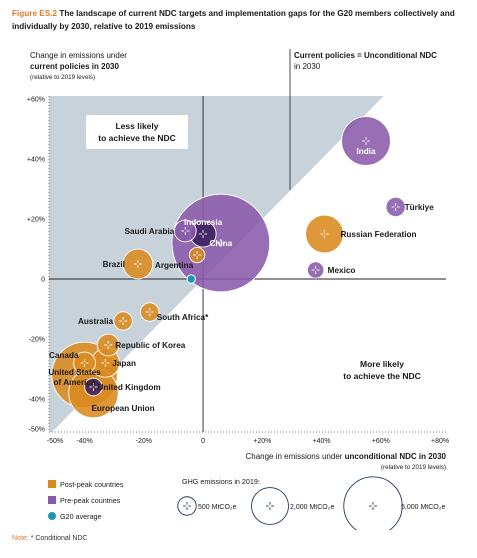 The image size is (477, 558). Describe the element at coordinates (59, 538) in the screenshot. I see `note-text: * Conditional NDC` at that location.